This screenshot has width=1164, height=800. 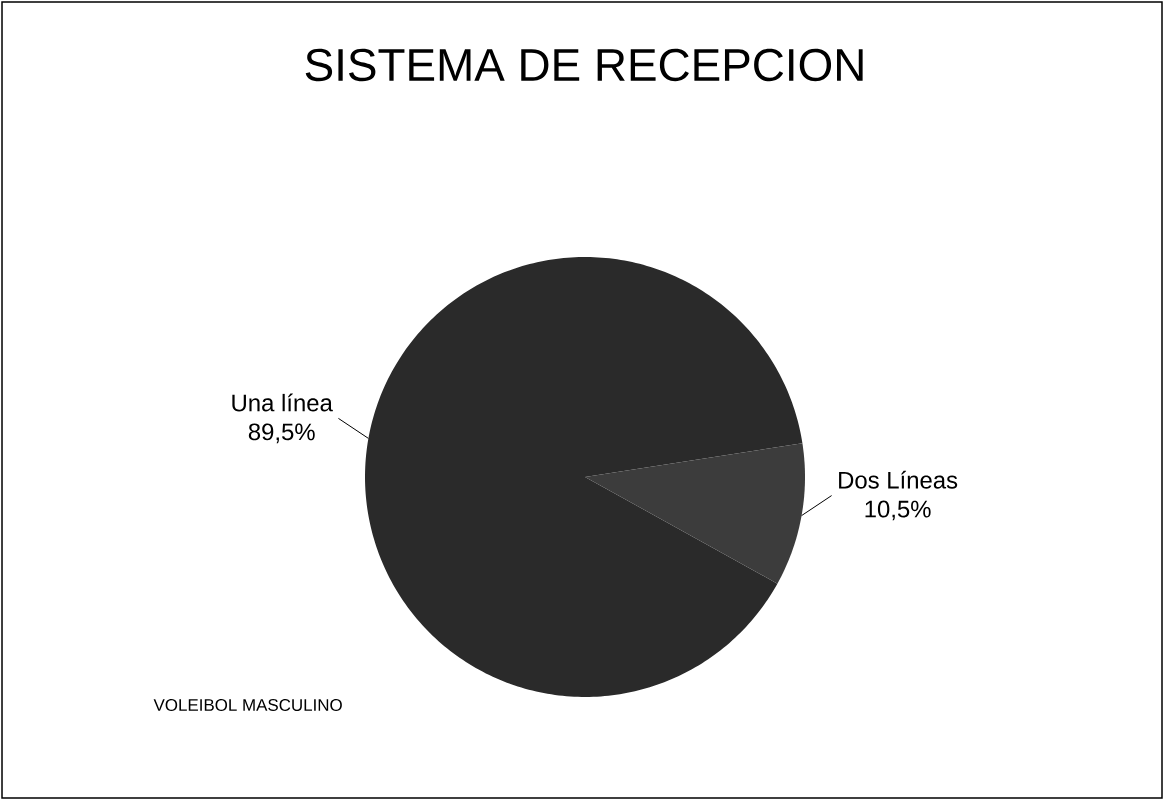 What do you see at coordinates (898, 479) in the screenshot?
I see `slice-label: Dos Líneas` at bounding box center [898, 479].